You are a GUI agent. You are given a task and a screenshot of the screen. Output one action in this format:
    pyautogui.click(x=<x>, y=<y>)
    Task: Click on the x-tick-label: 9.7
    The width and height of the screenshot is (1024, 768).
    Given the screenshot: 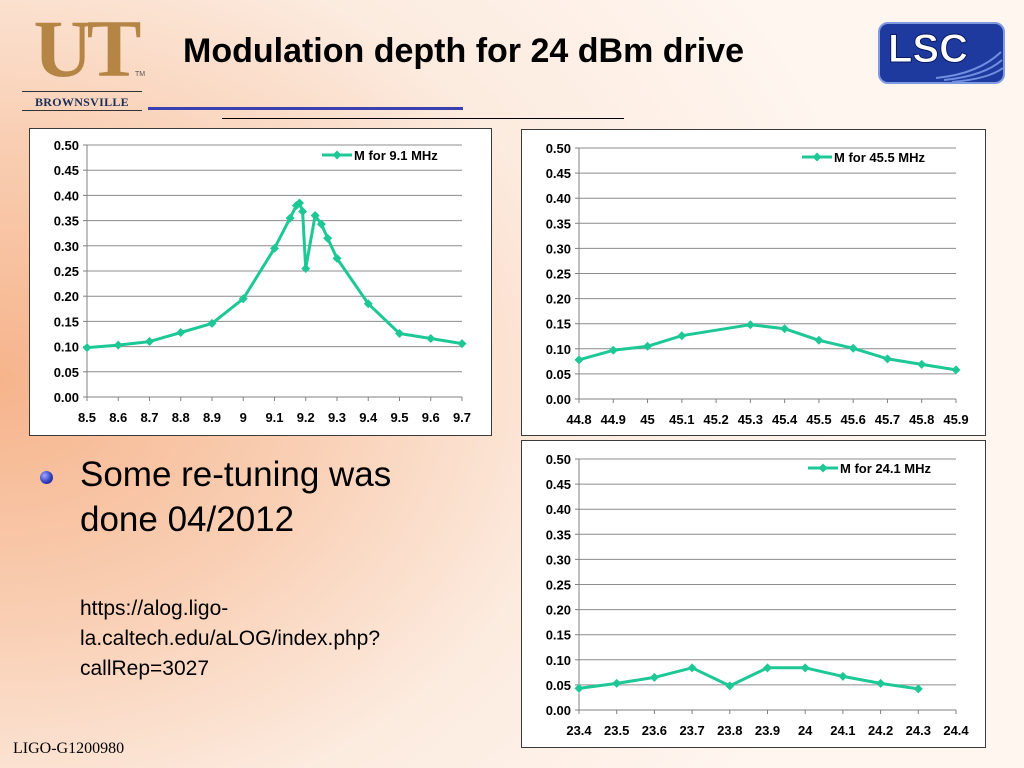 What is the action you would take?
    pyautogui.click(x=462, y=417)
    